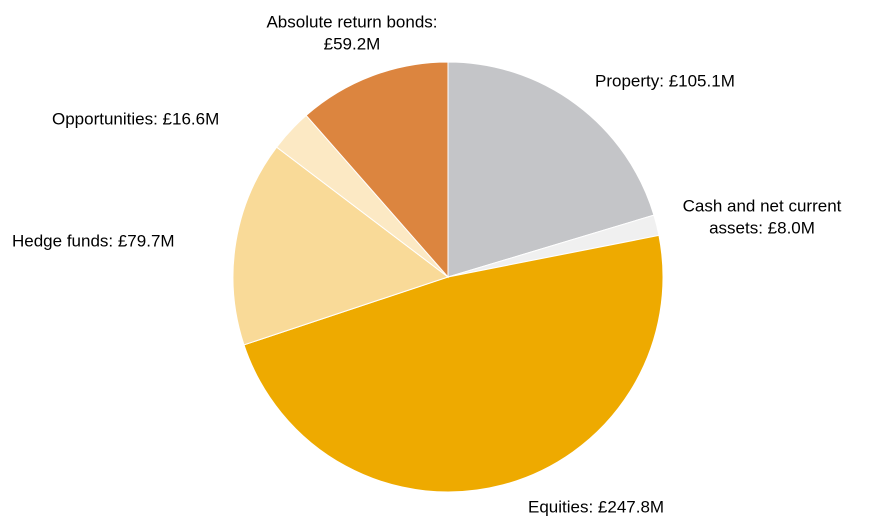 The width and height of the screenshot is (882, 524). I want to click on slice-label: Absolute return bonds:, so click(351, 21).